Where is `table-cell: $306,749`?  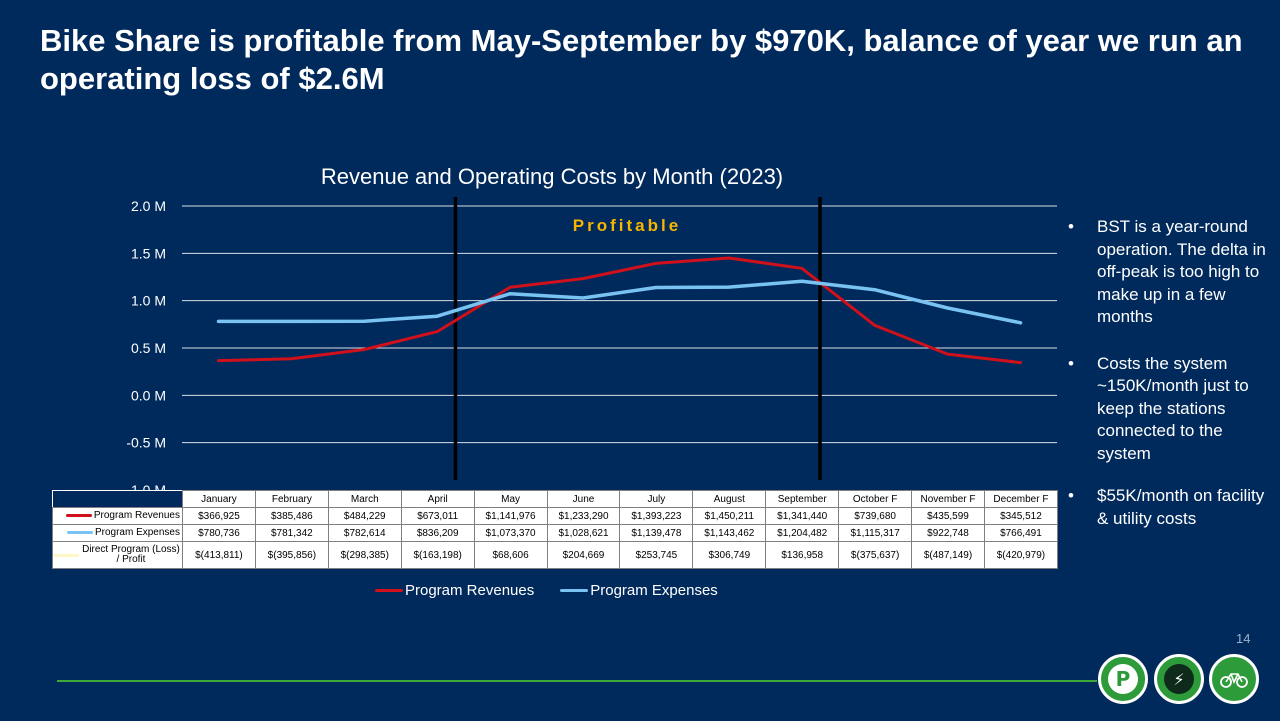
table-cell: $306,749 is located at coordinates (729, 555).